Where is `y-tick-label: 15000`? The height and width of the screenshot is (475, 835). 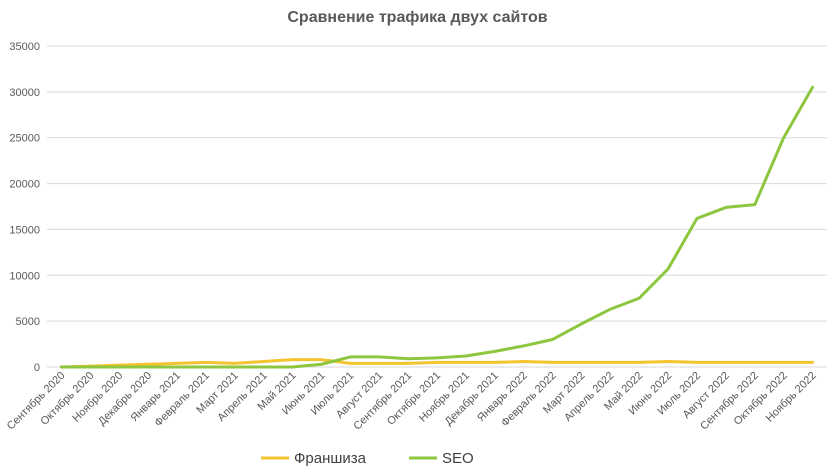
y-tick-label: 15000 is located at coordinates (24, 230).